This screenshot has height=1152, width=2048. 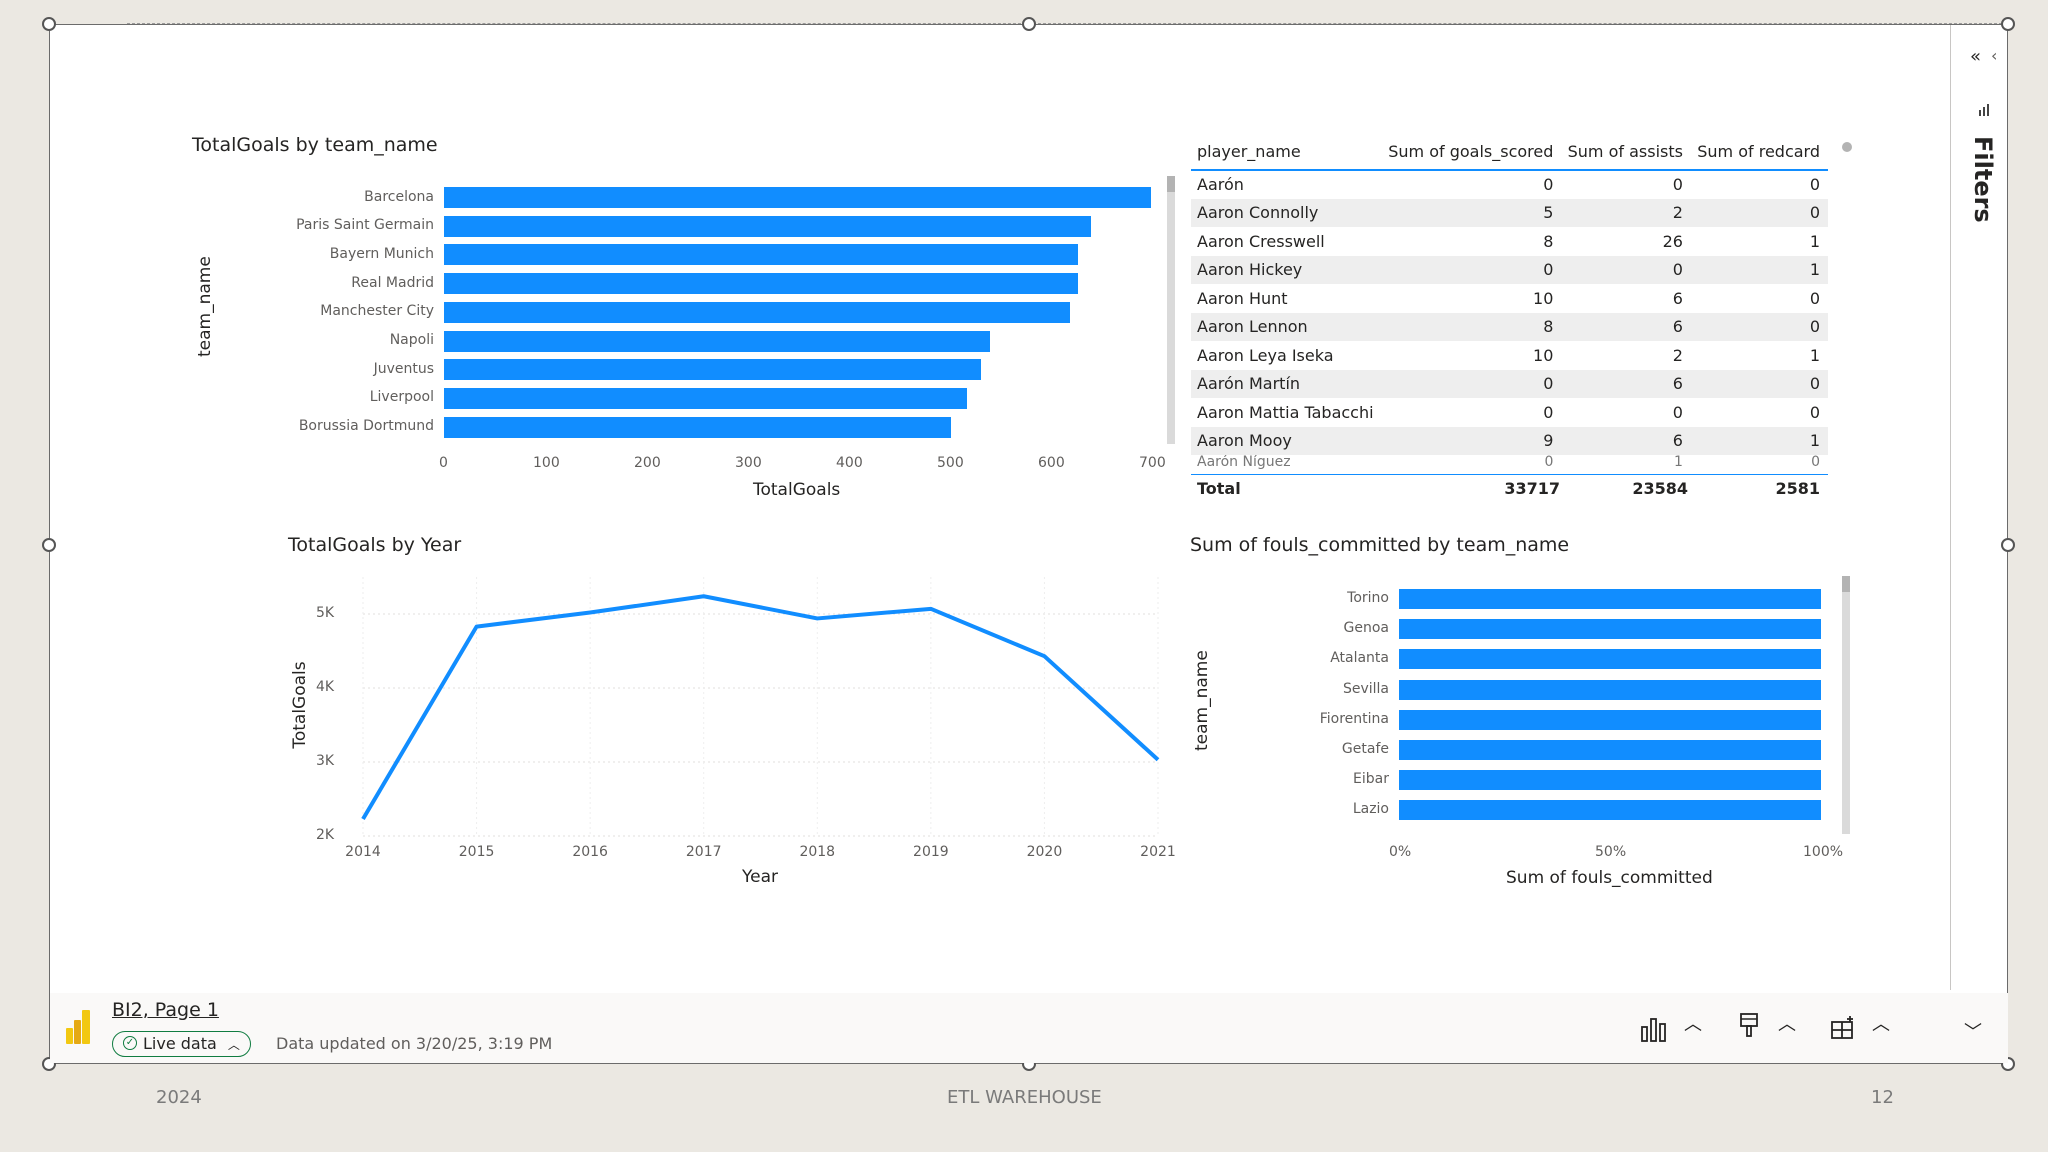 What do you see at coordinates (1242, 298) in the screenshot?
I see `cell-player: Aaron Hunt` at bounding box center [1242, 298].